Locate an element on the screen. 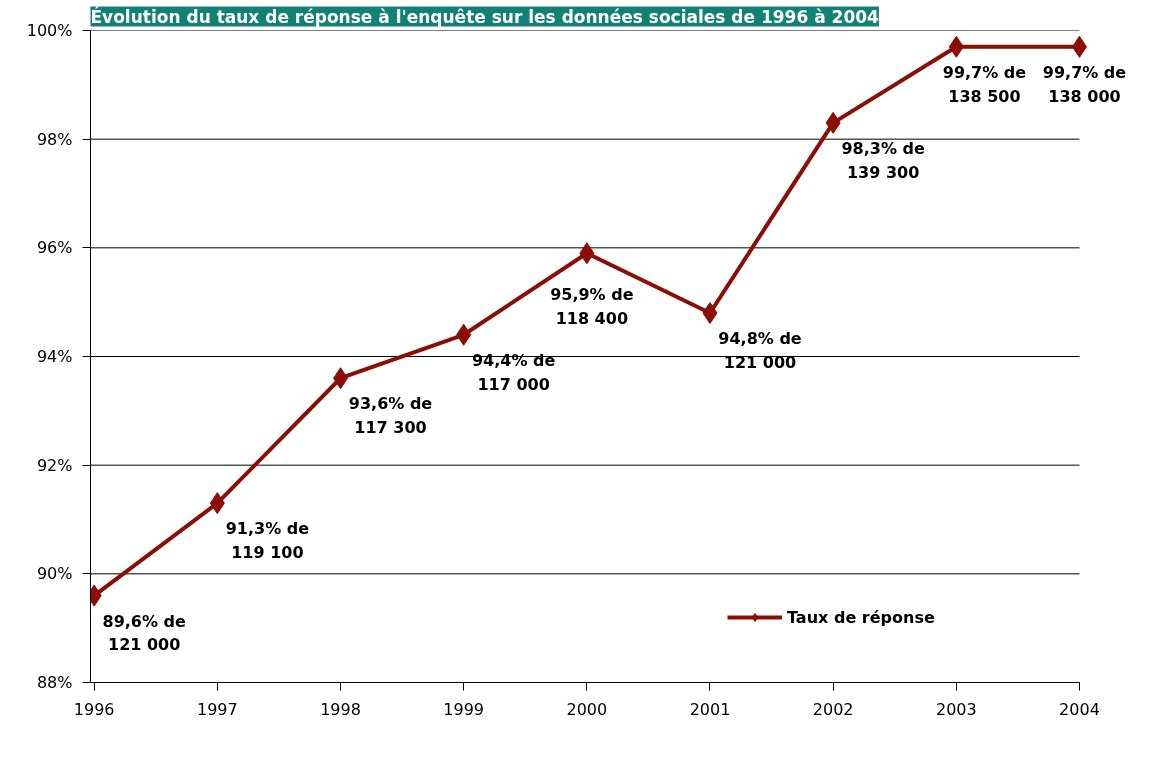 Image resolution: width=1153 pixels, height=767 pixels. legend-label: Taux de réponse is located at coordinates (861, 617).